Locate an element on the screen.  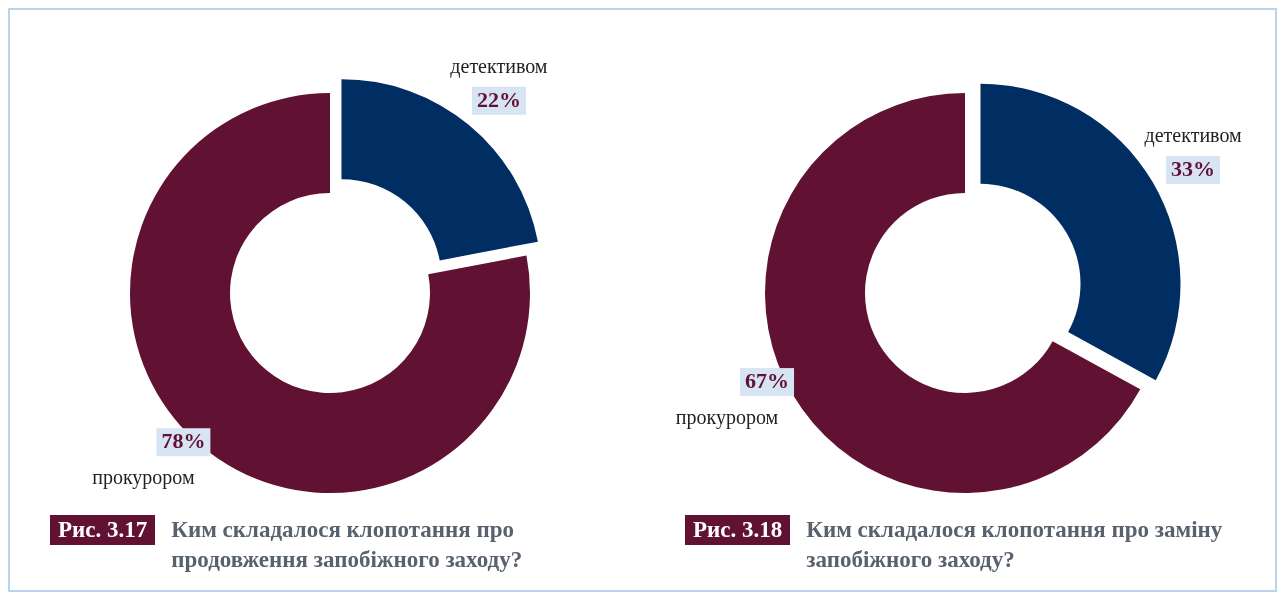
text: Рис. 3.18 is located at coordinates (738, 530).